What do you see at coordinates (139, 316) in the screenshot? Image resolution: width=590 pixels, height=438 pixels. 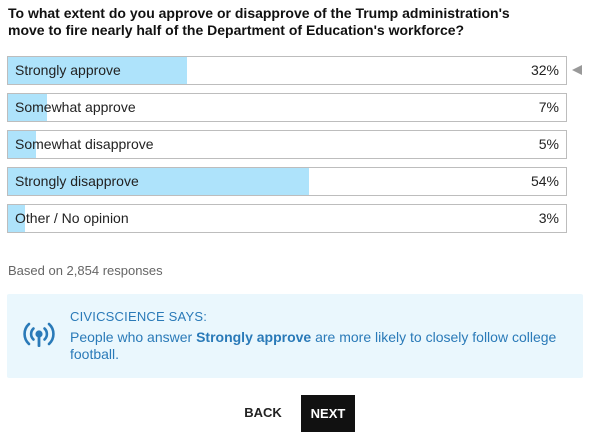 I see `civicscience-says-title: CIVICSCIENCE SAYS:` at bounding box center [139, 316].